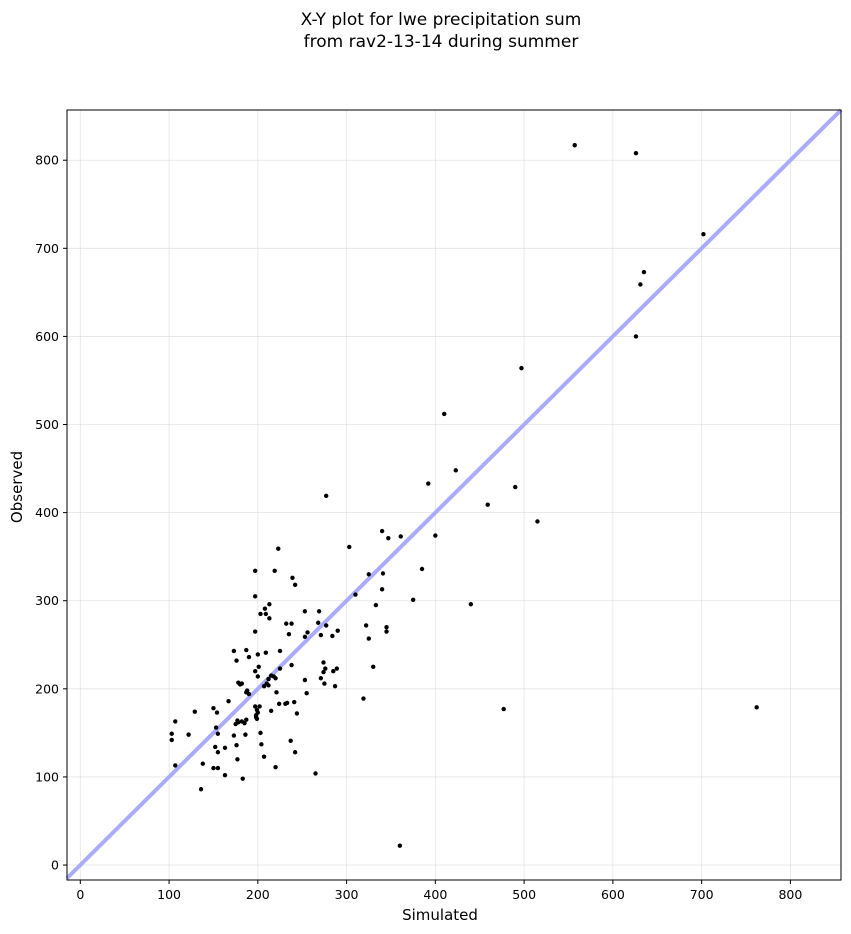 This screenshot has height=934, width=851. Describe the element at coordinates (47, 776) in the screenshot. I see `y-tick-label: 100` at that location.